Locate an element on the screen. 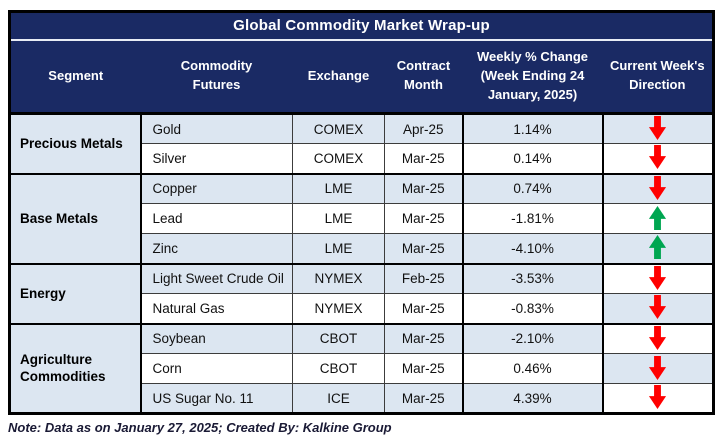  commodity-cell: Light Sweet Crude Oil is located at coordinates (216, 278).